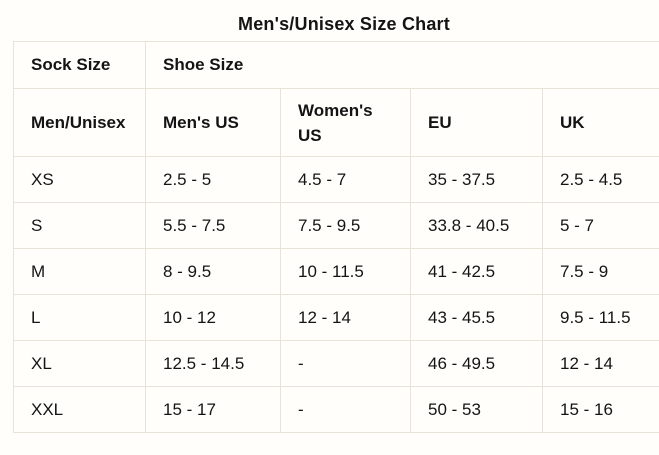  Describe the element at coordinates (600, 271) in the screenshot. I see `cell-uk: 7.5 - 9` at that location.